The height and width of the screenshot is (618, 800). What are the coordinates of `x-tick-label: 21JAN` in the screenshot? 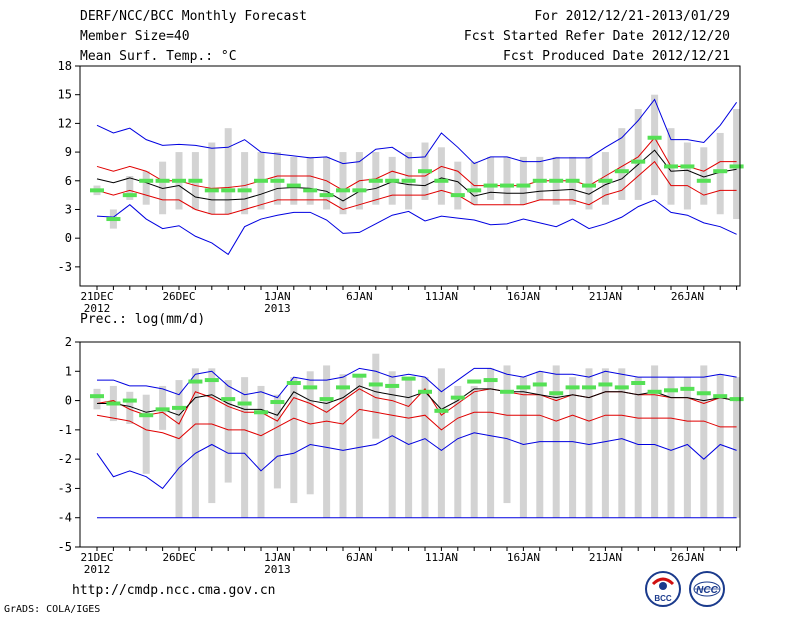 It's located at (605, 557).